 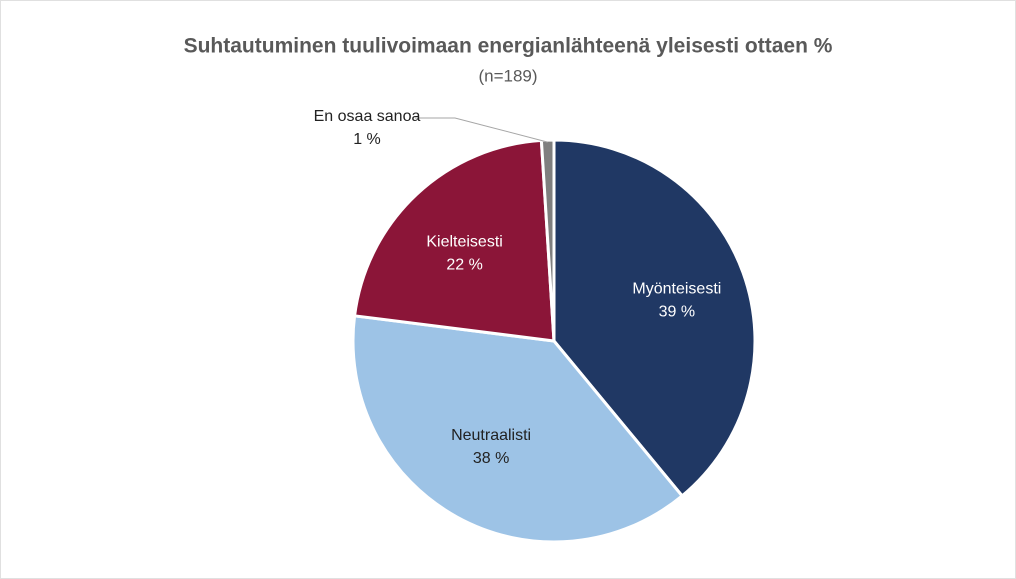 What do you see at coordinates (464, 241) in the screenshot?
I see `slice-label: Kielteisesti` at bounding box center [464, 241].